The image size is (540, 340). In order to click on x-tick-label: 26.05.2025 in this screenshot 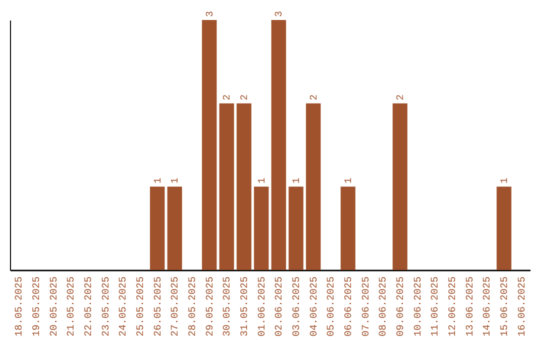, I will do `click(158, 306)`.